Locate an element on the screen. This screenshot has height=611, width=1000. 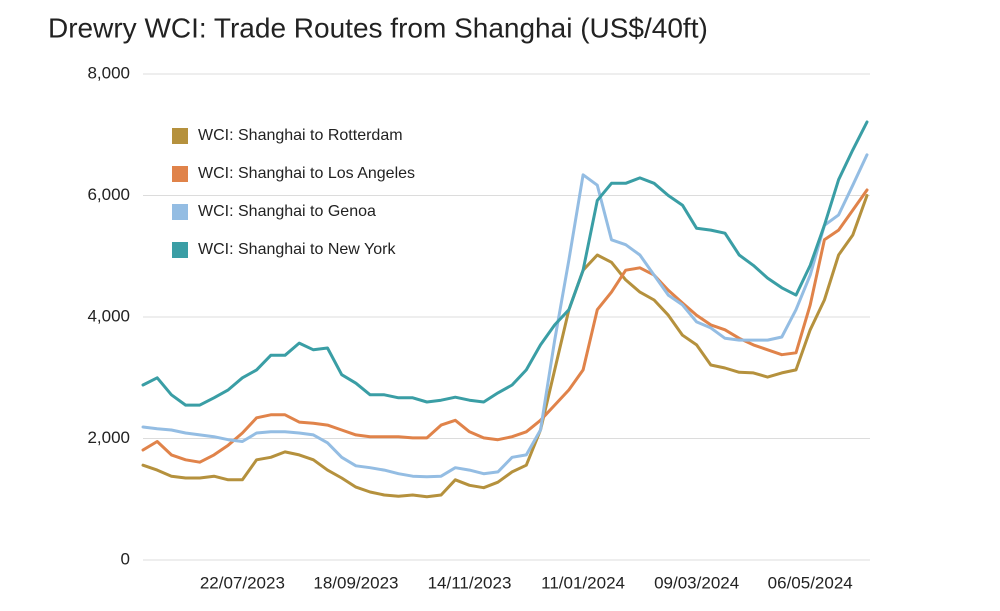
legend-label: WCI: Shanghai to New York is located at coordinates (297, 249).